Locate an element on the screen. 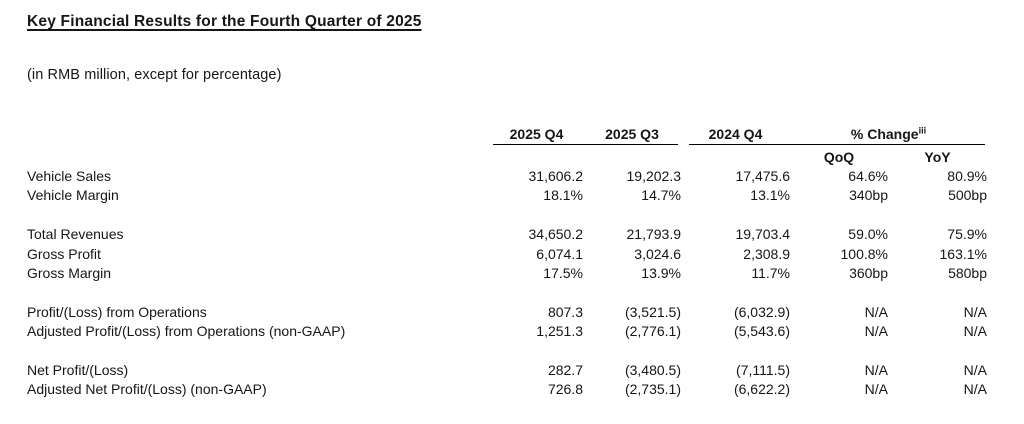 The height and width of the screenshot is (424, 1024). row-label: Adjusted Net Profit/(Loss) (non-GAAP) is located at coordinates (147, 389).